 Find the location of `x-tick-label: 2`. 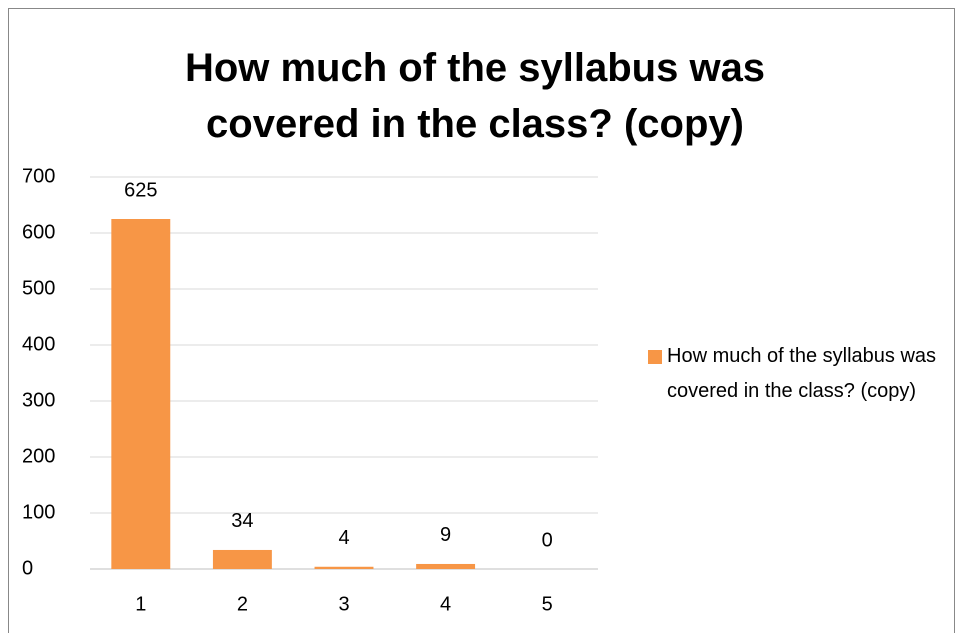

x-tick-label: 2 is located at coordinates (242, 604).